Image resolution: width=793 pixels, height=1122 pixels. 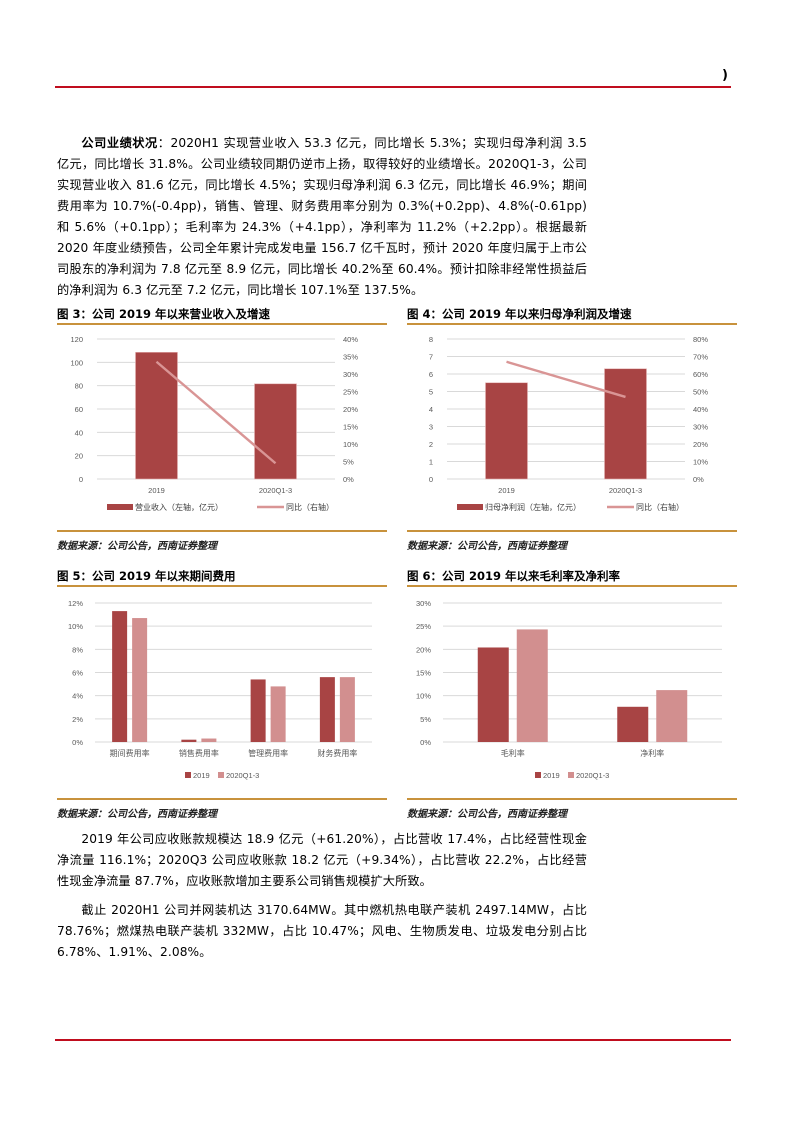 I want to click on left-axis-tick: 3, so click(x=431, y=427).